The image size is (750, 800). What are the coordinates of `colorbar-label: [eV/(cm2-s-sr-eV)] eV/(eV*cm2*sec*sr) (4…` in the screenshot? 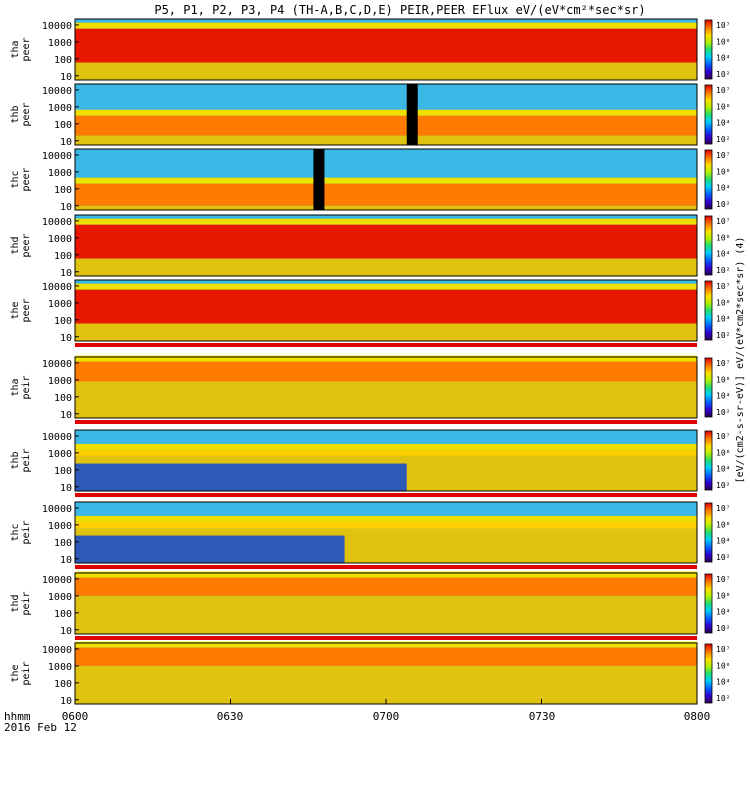 It's located at (740, 360).